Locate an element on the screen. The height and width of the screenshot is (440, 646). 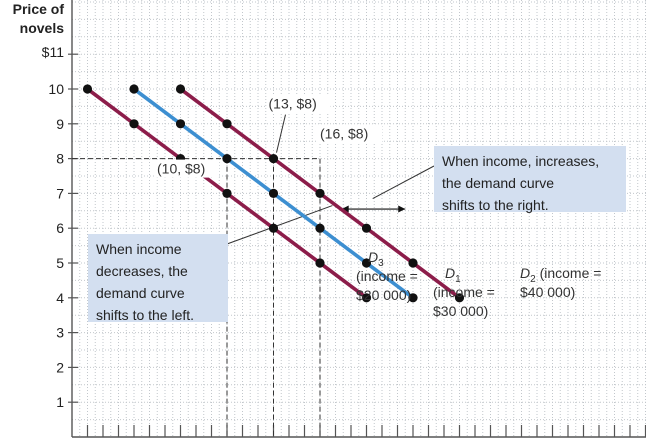
y-tick-label: 7 is located at coordinates (60, 193).